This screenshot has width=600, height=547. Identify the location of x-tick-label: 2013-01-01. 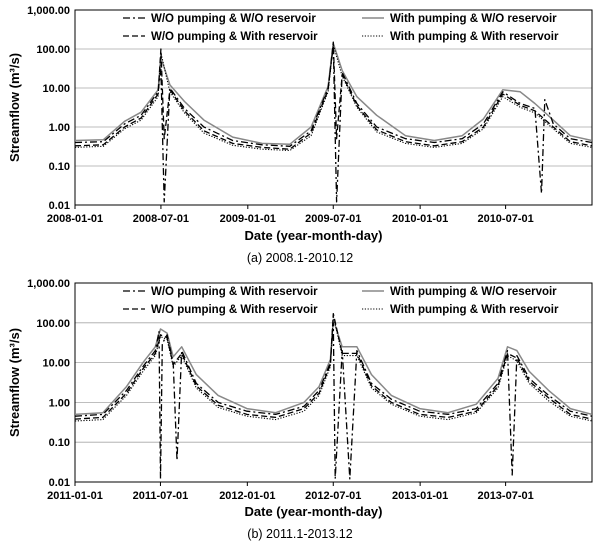
(420, 496).